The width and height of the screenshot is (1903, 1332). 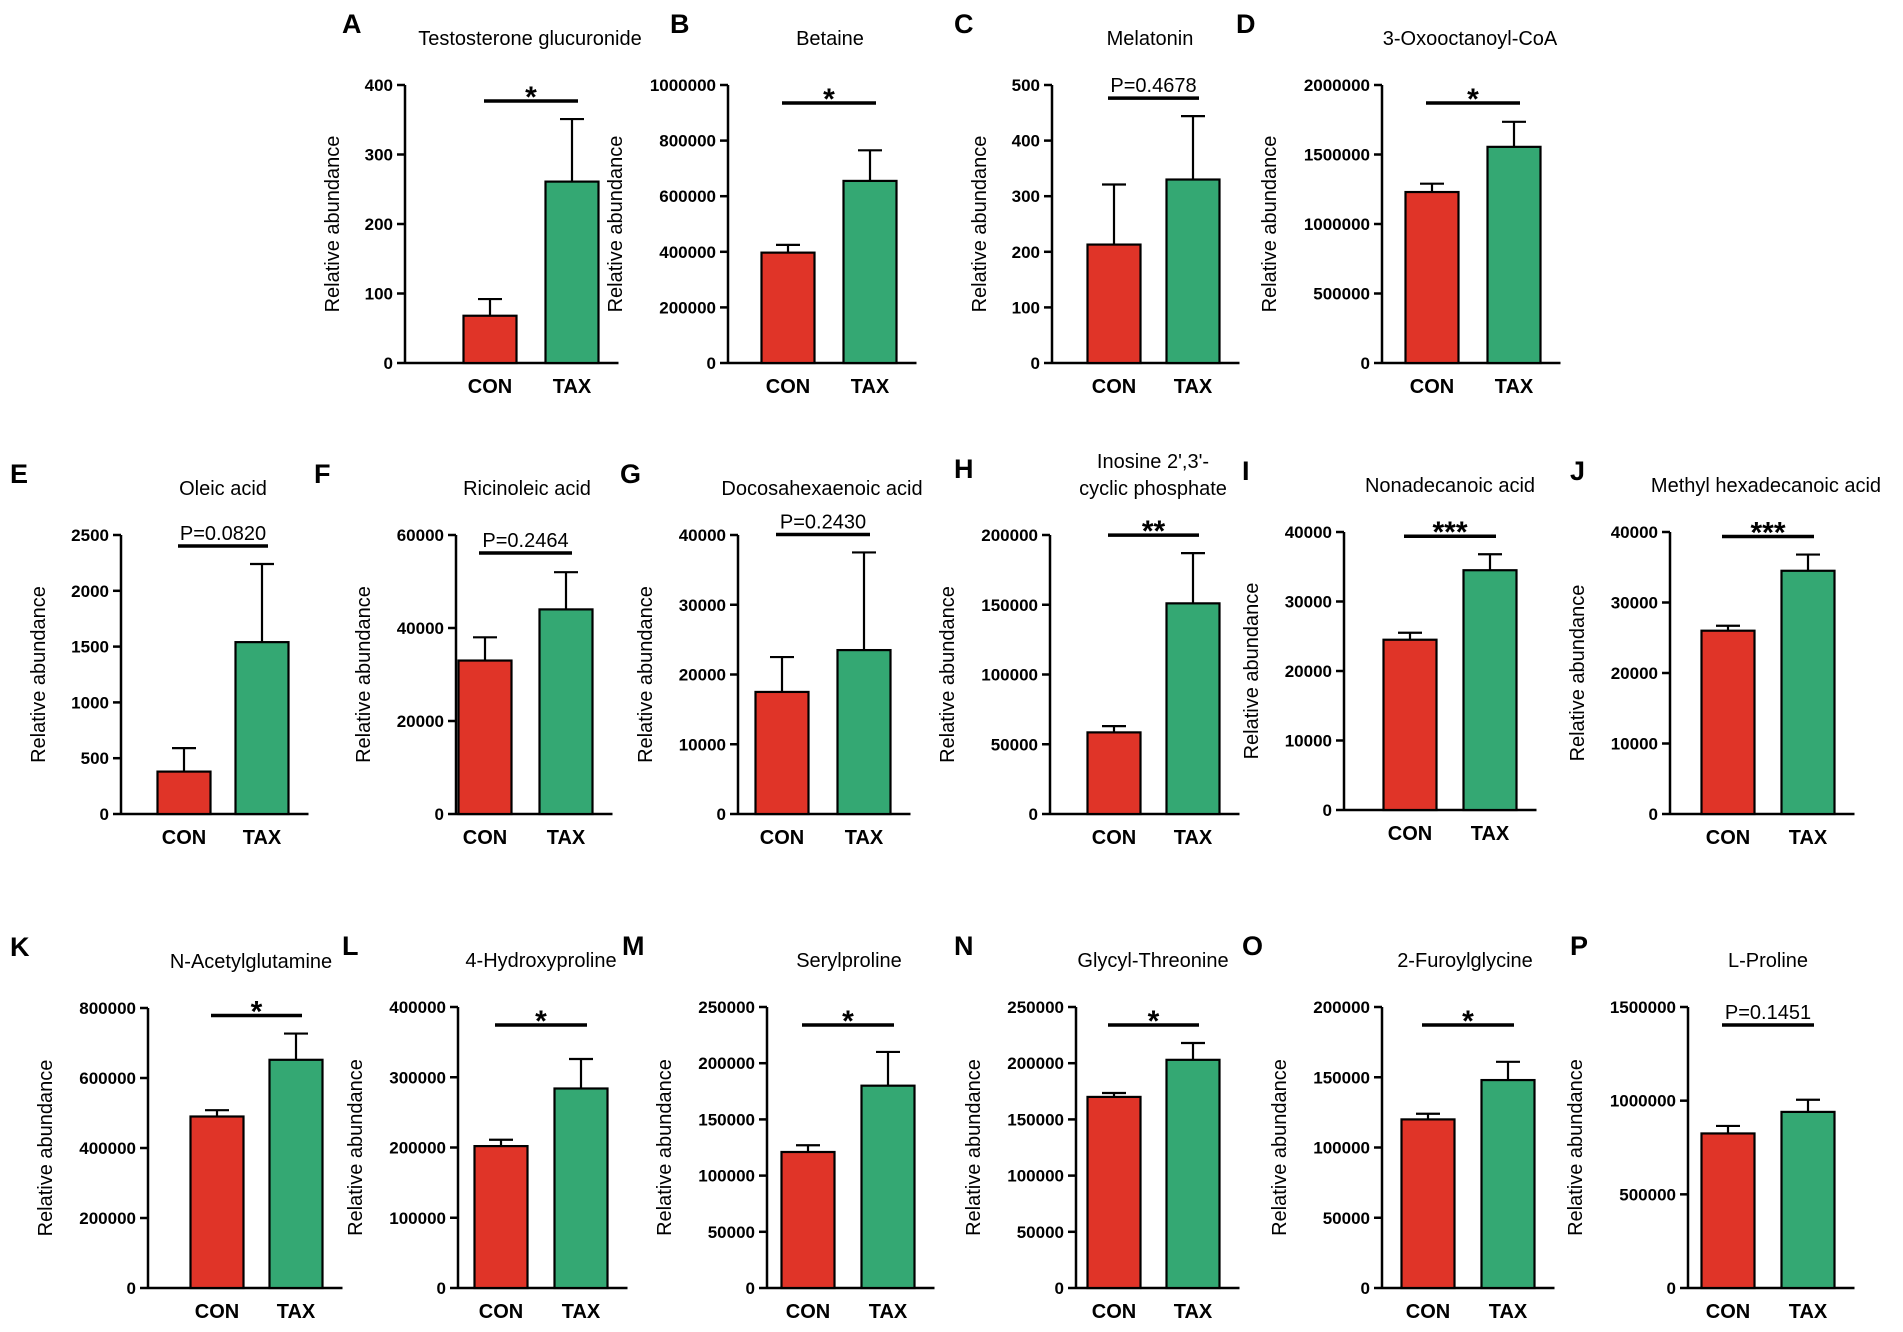 What do you see at coordinates (1154, 531) in the screenshot?
I see `significance-label: **` at bounding box center [1154, 531].